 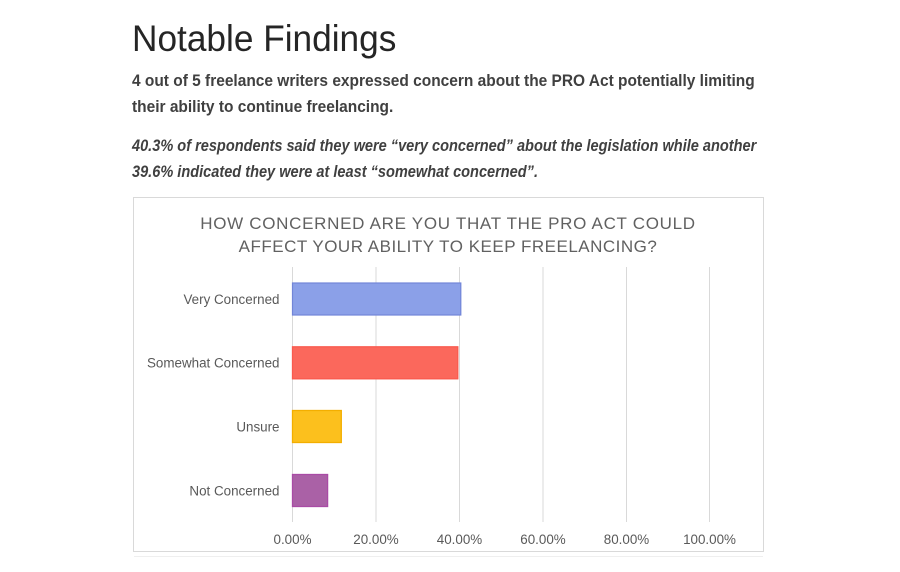 What do you see at coordinates (448, 246) in the screenshot?
I see `svg-text:AFFECT YOUR ABILITY TO KEEP FR: AFFECT YOUR ABILITY TO KEEP FREELANCING?` at bounding box center [448, 246].